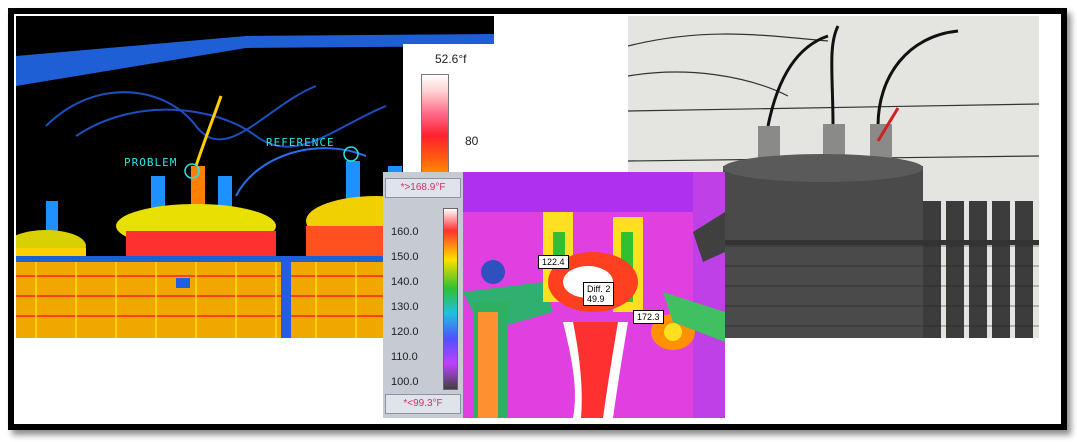  What do you see at coordinates (472, 141) in the screenshot?
I see `scale-tick-label: 80` at bounding box center [472, 141].